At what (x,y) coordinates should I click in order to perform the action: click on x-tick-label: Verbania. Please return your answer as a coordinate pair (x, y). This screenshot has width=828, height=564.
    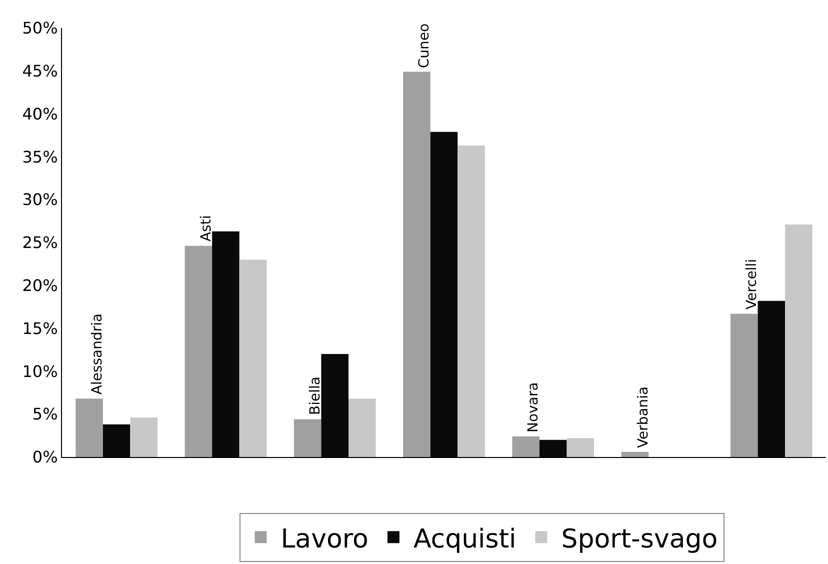
    Looking at the image, I should click on (643, 417).